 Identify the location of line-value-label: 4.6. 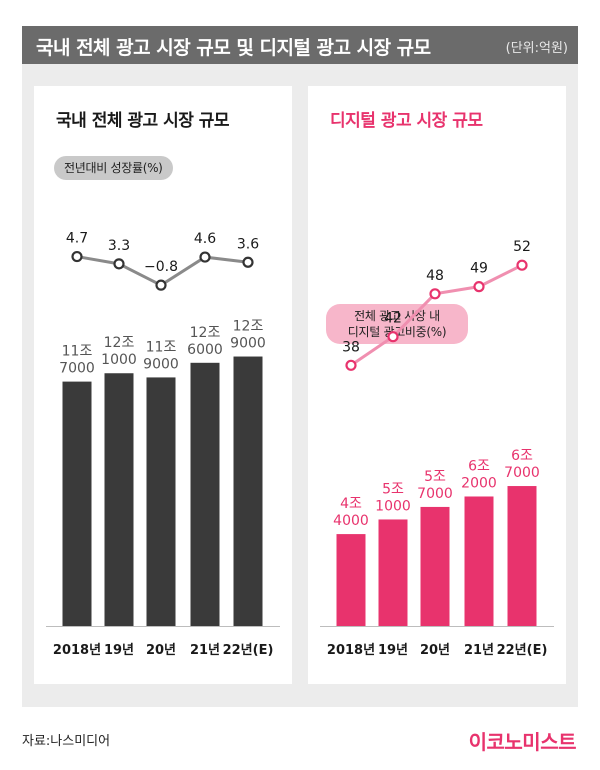
(205, 239).